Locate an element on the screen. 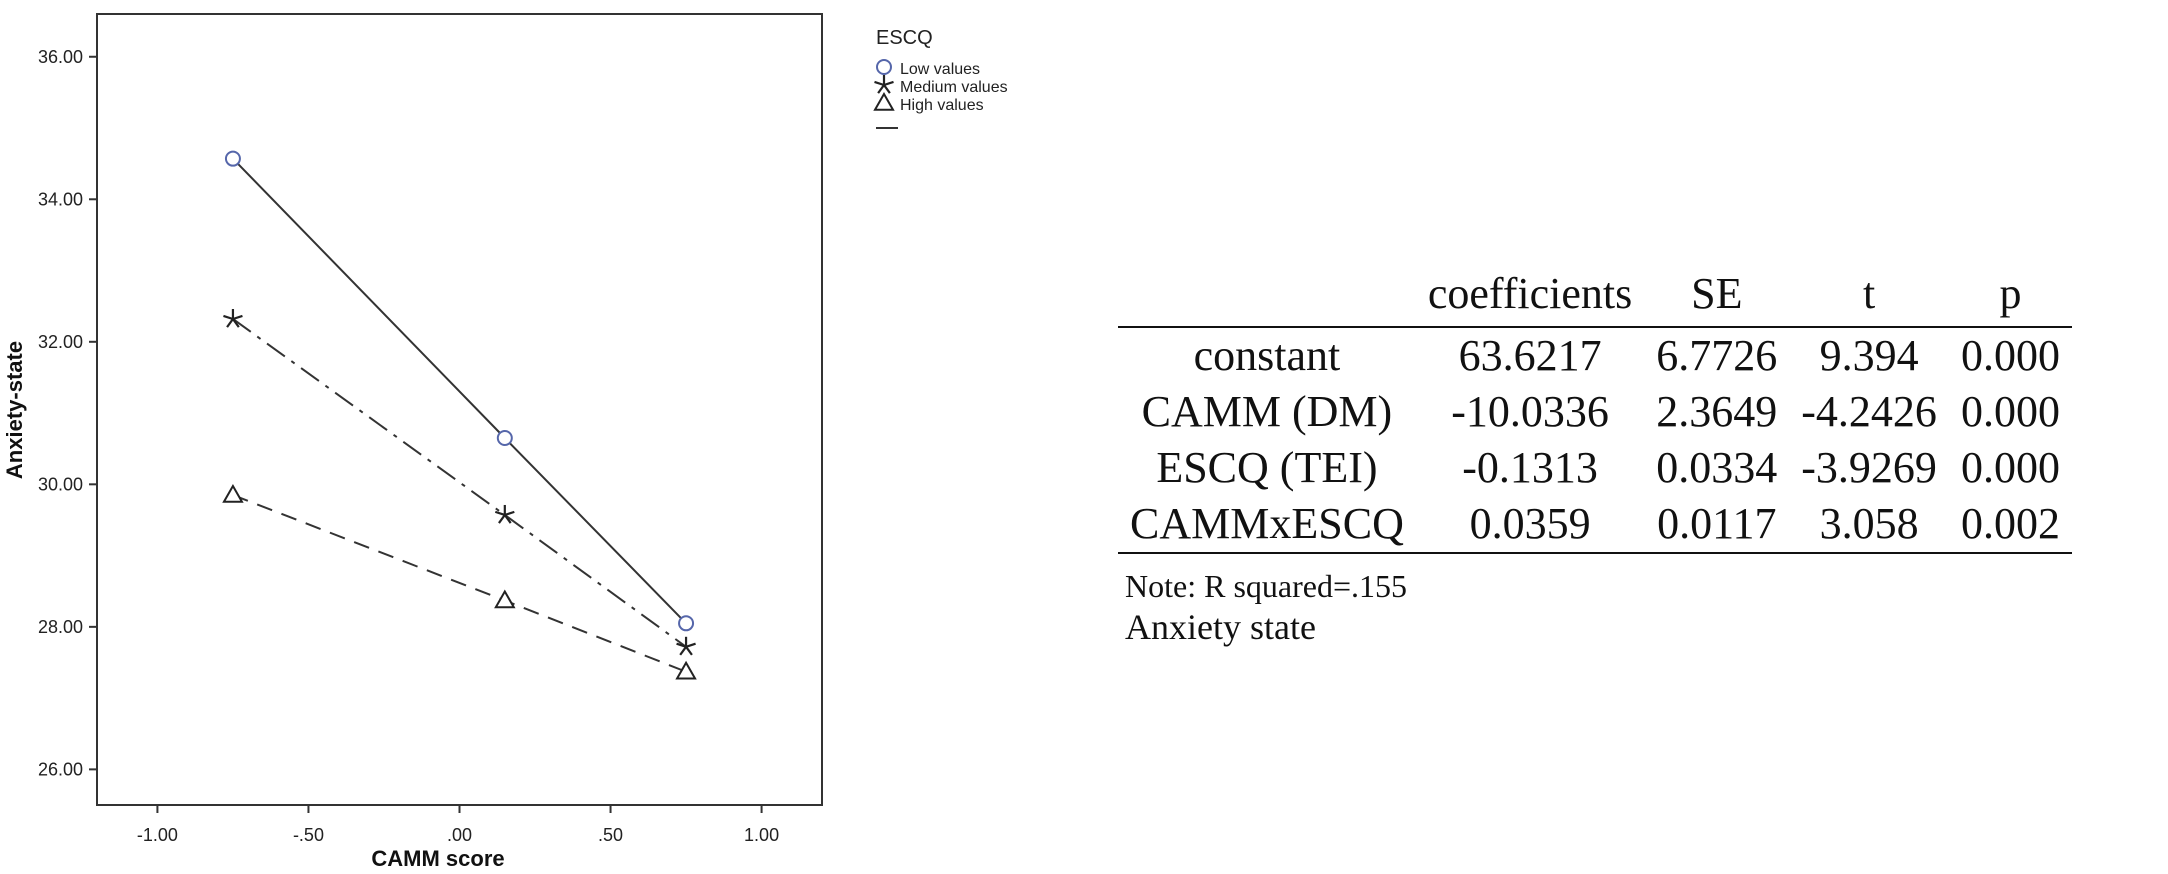 This screenshot has height=874, width=2168. table-header-2: SE is located at coordinates (1717, 293).